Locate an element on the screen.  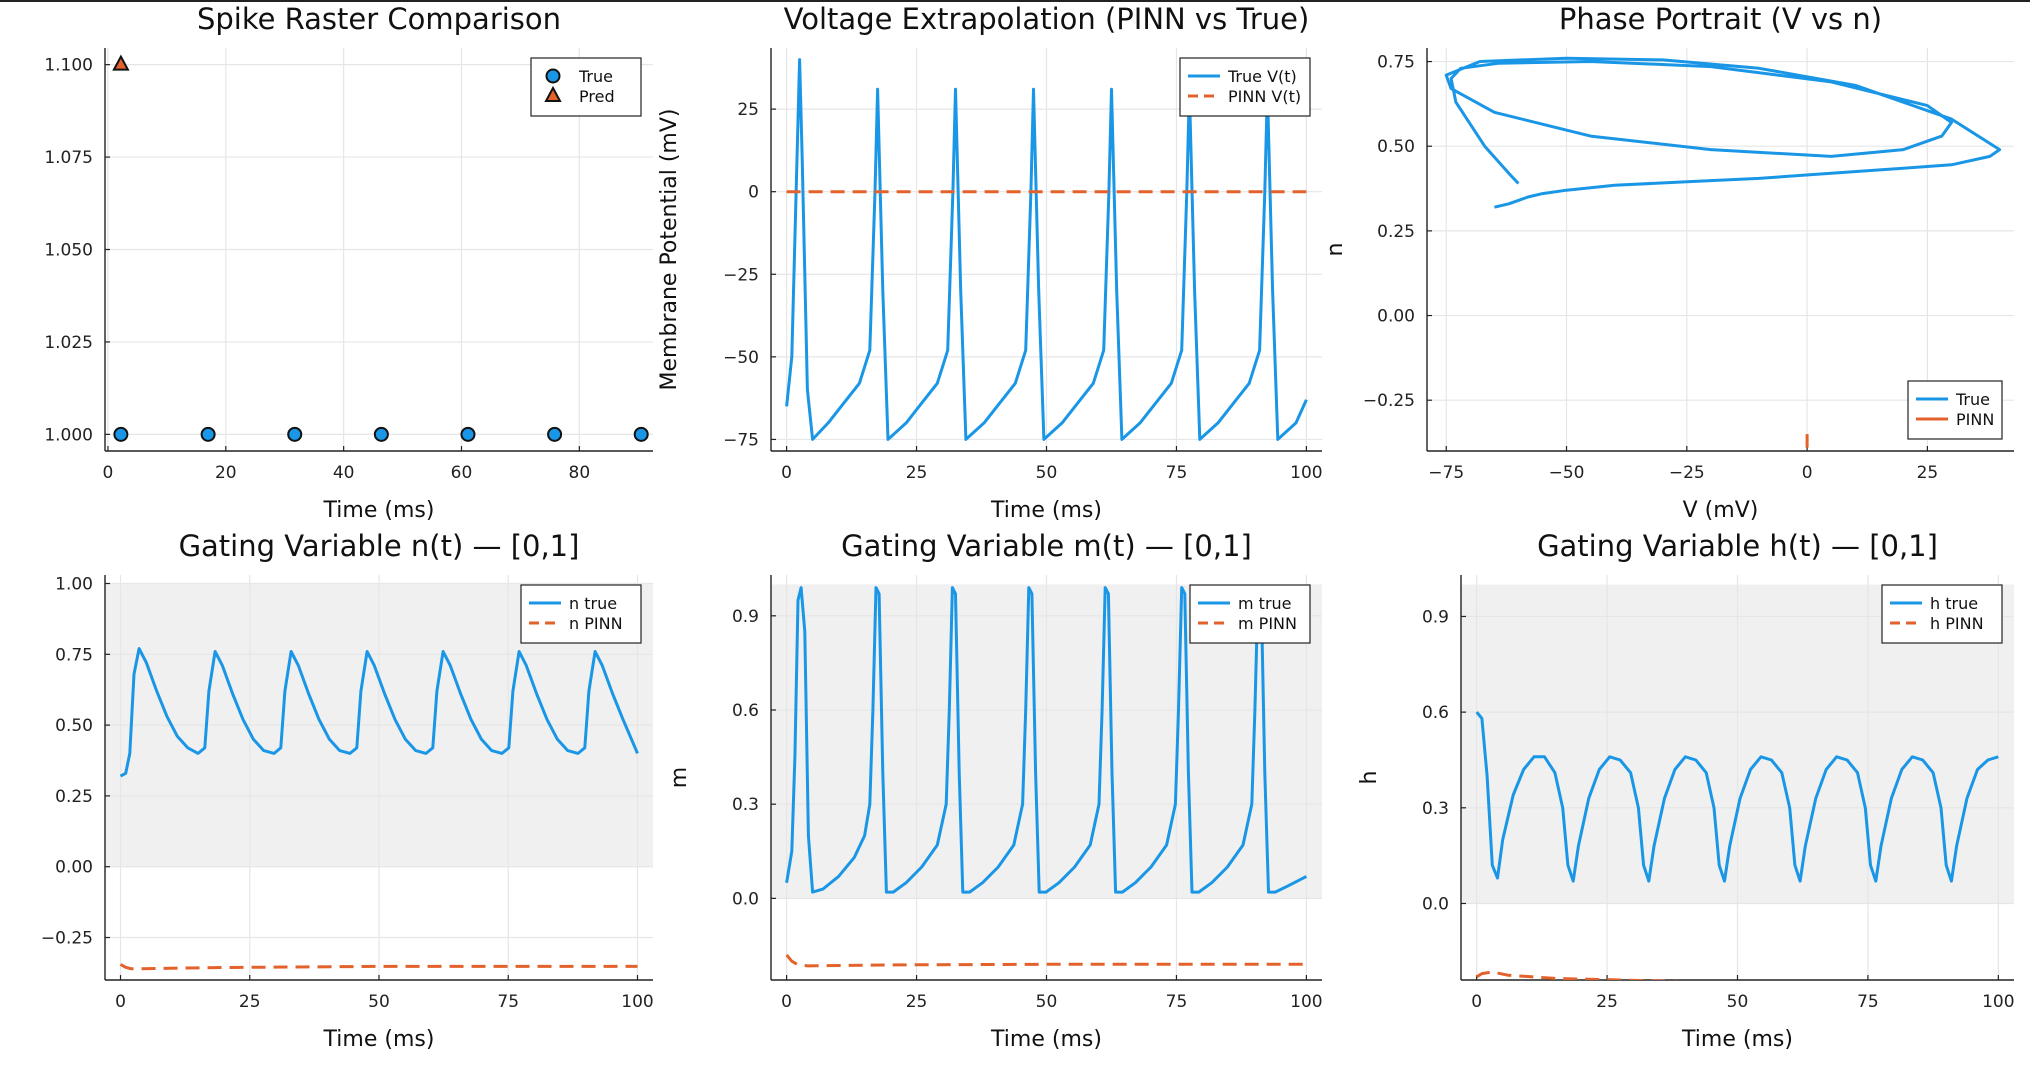
phase-ytick-label: 0.00 is located at coordinates (1396, 317).